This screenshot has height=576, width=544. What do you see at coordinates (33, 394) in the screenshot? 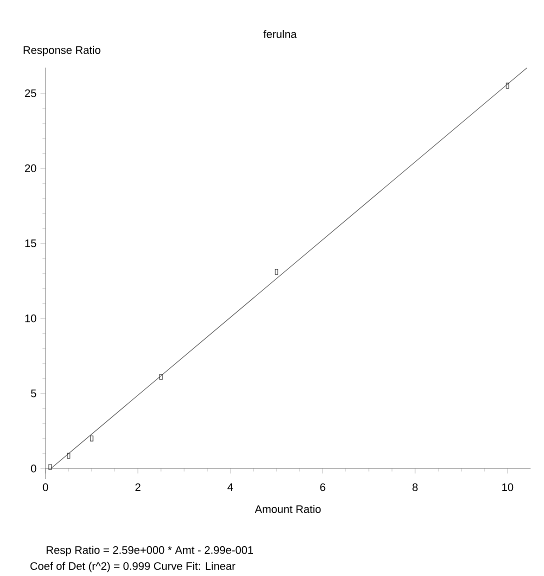
I see `y-tick-label: 5` at bounding box center [33, 394].